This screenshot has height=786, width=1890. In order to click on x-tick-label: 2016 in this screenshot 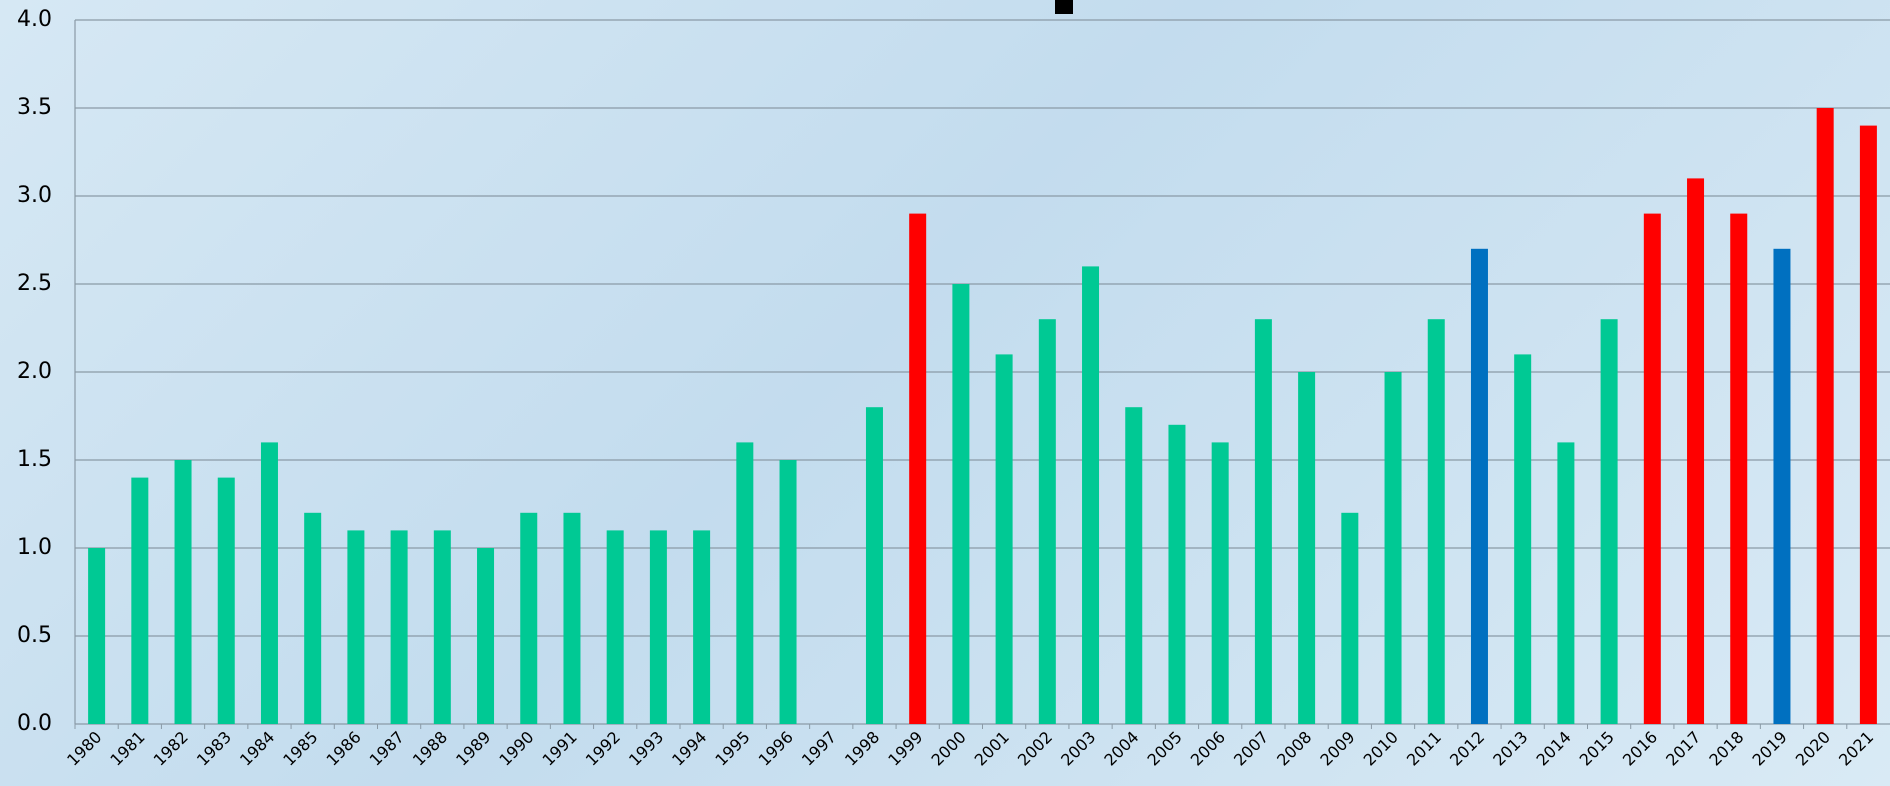, I will do `click(1640, 748)`.